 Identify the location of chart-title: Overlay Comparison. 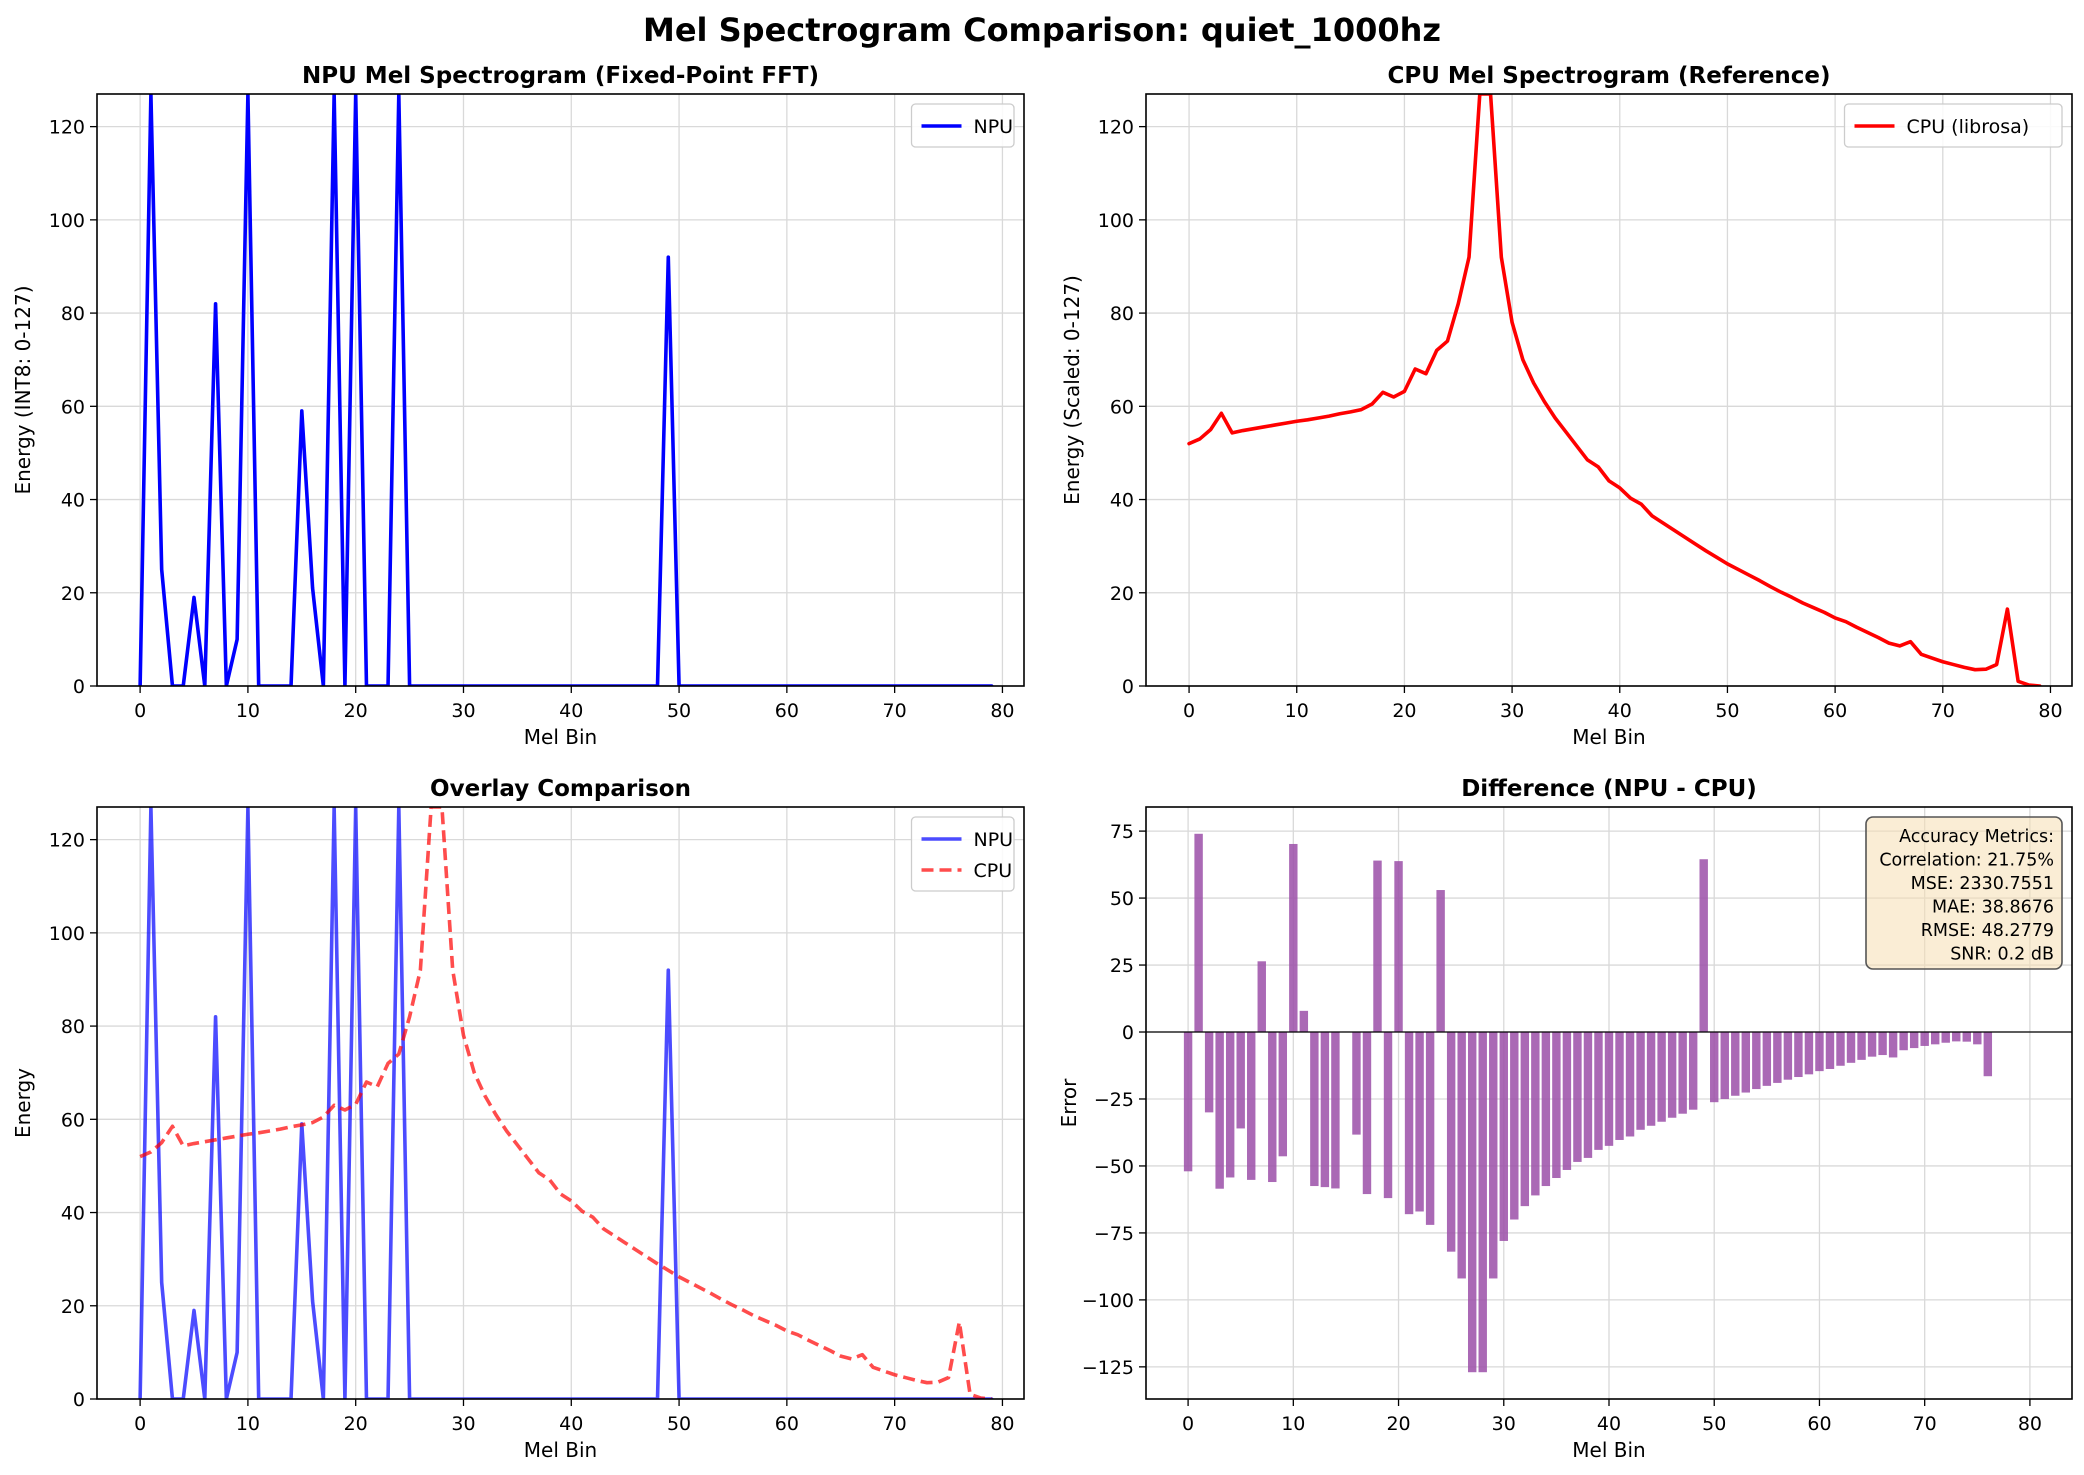
(560, 789).